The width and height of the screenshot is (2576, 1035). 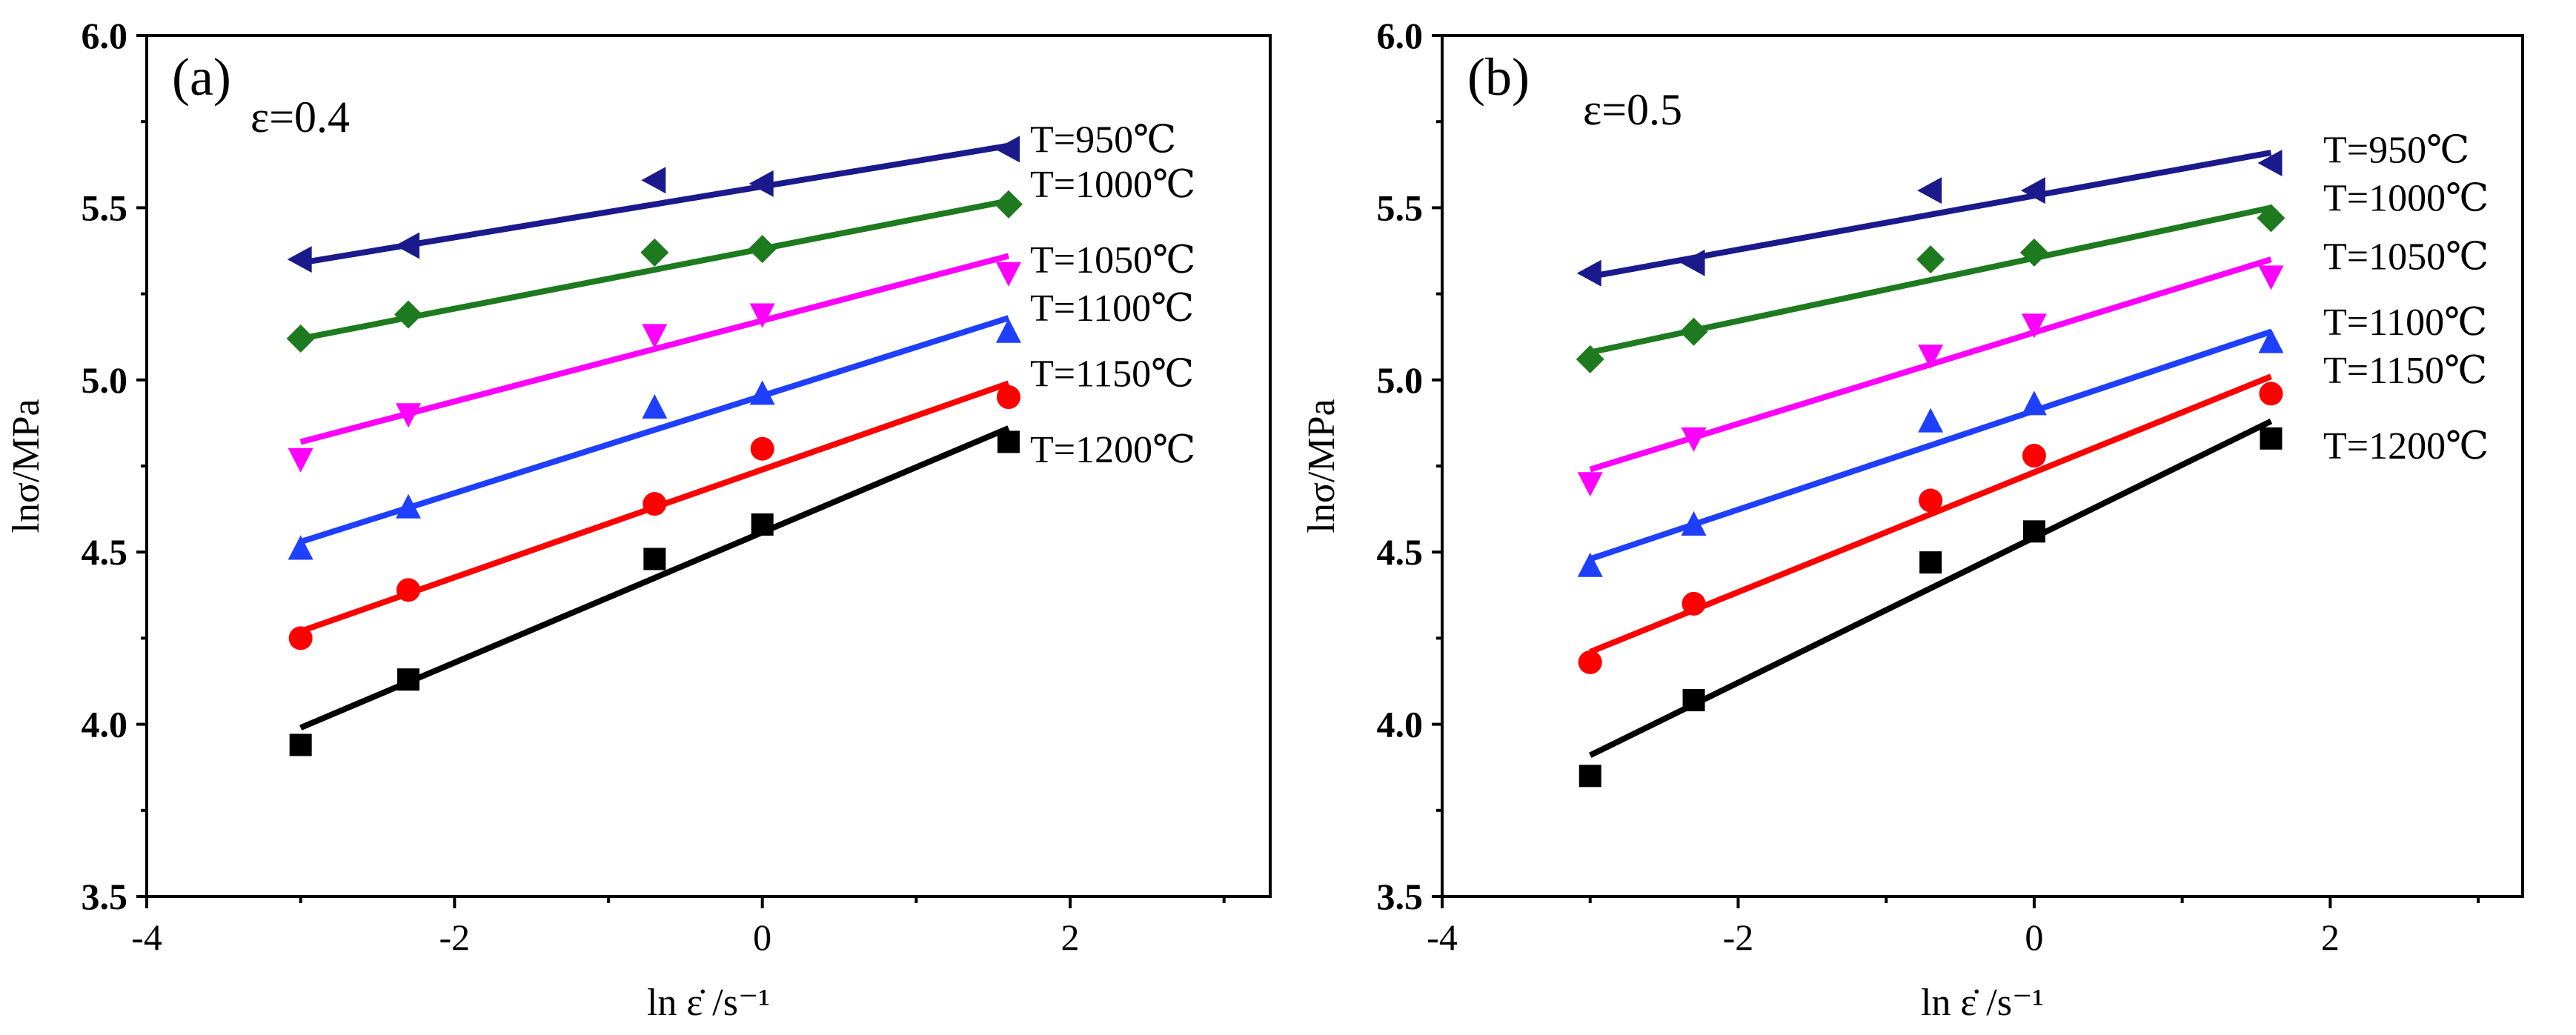 I want to click on x-tick-label: -4, so click(x=146, y=937).